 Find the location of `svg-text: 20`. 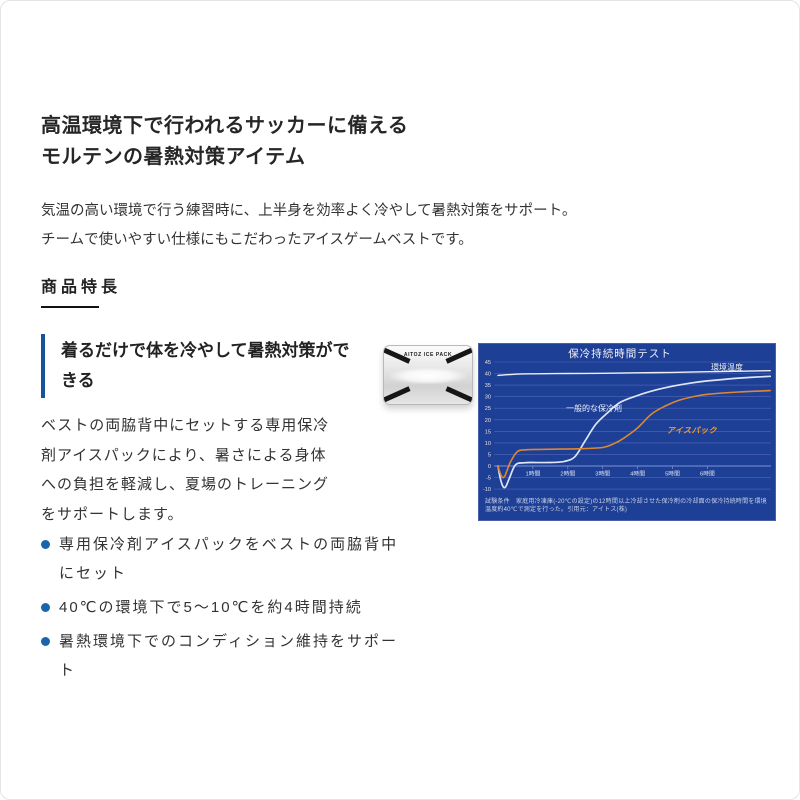

svg-text: 20 is located at coordinates (488, 421).